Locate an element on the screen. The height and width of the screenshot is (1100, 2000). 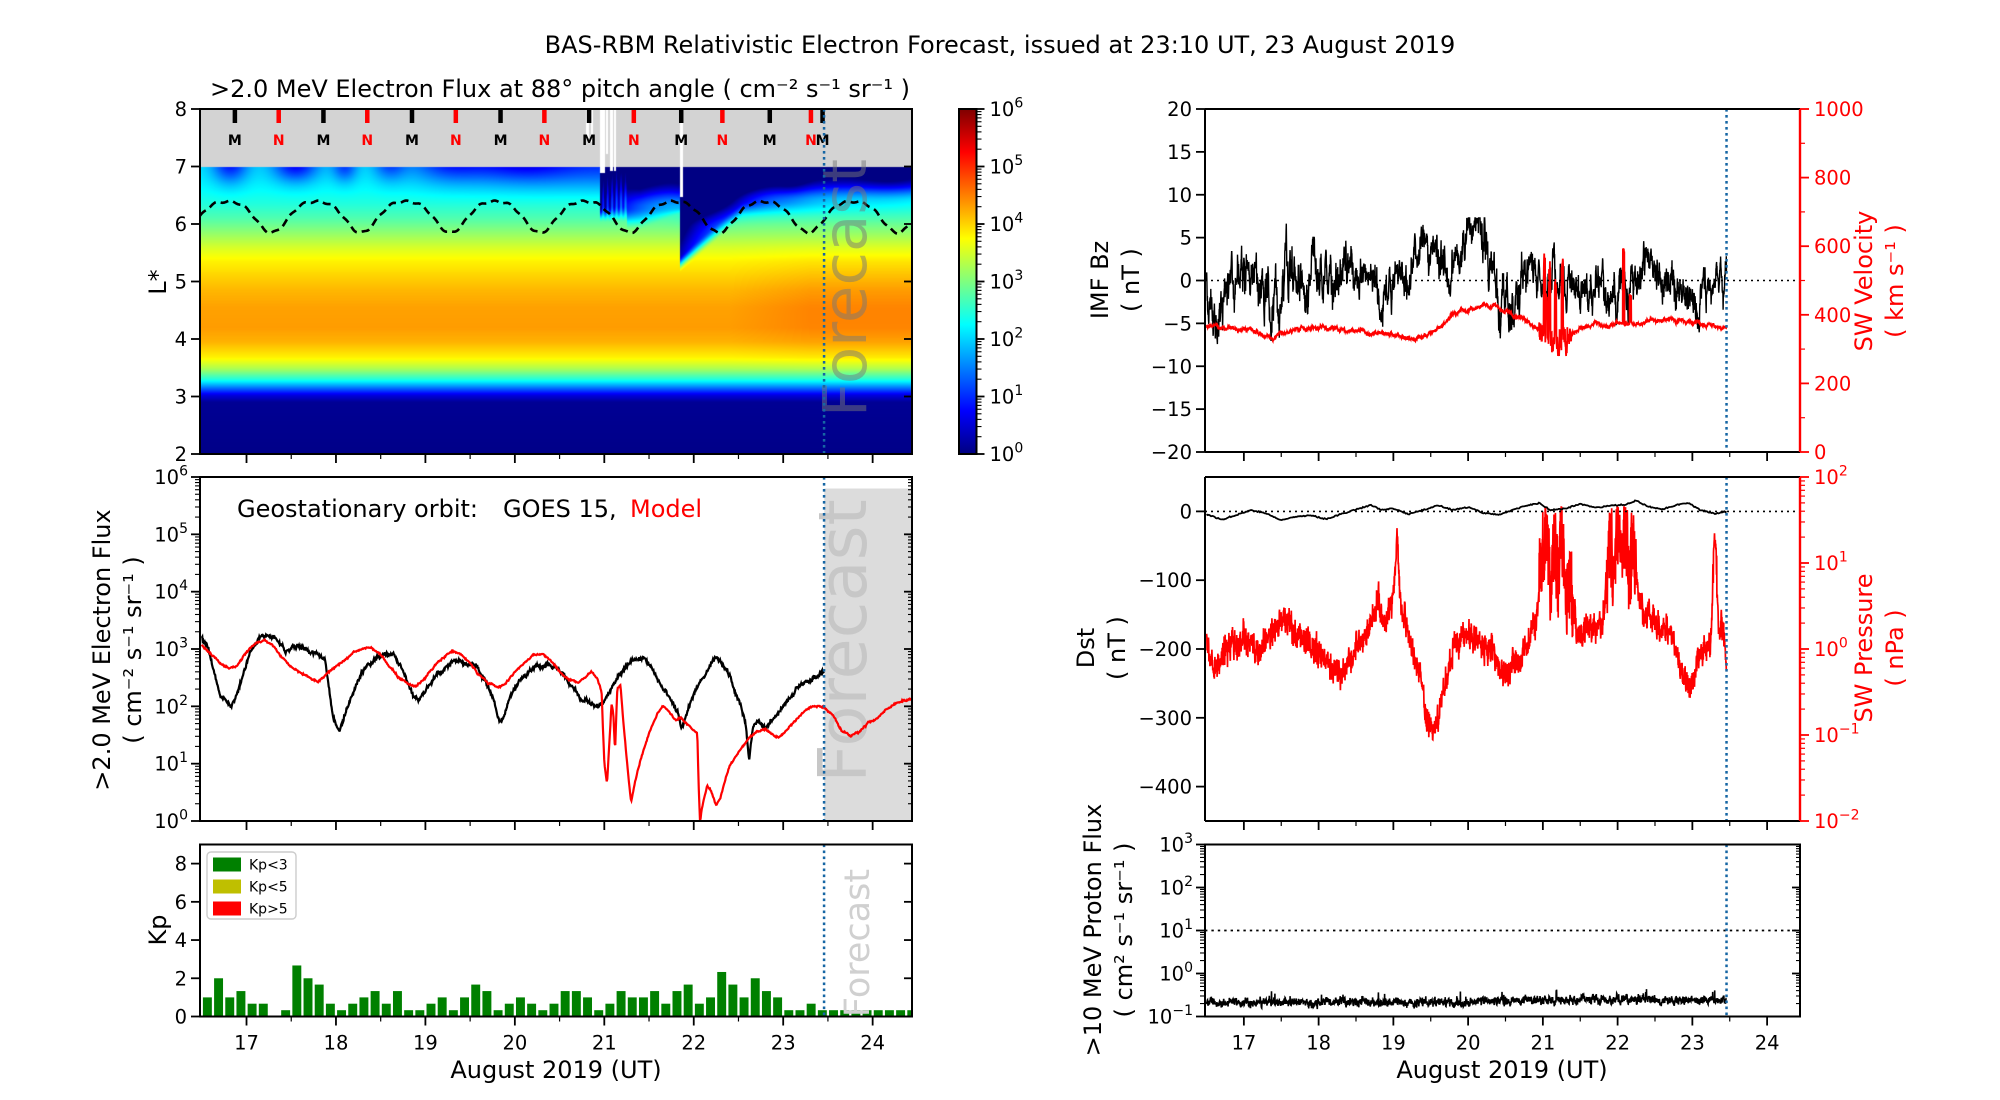
proton-flux-line is located at coordinates (1466, 1000).